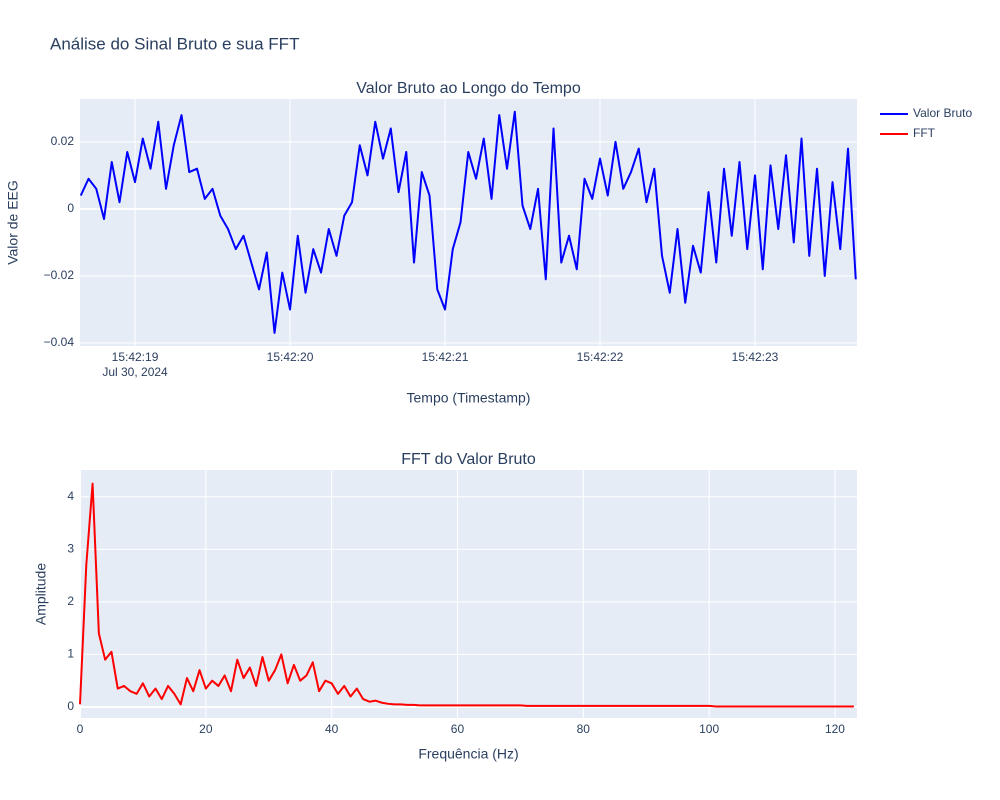  Describe the element at coordinates (468, 88) in the screenshot. I see `subplot-title: Valor Bruto ao Longo do Tempo` at that location.